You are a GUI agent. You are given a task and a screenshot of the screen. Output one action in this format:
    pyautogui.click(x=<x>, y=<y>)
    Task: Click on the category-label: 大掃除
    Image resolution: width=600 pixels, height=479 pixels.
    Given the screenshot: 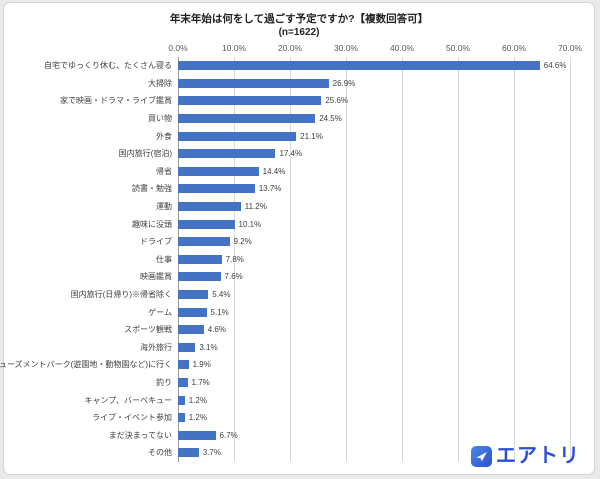 What is the action you would take?
    pyautogui.click(x=160, y=83)
    